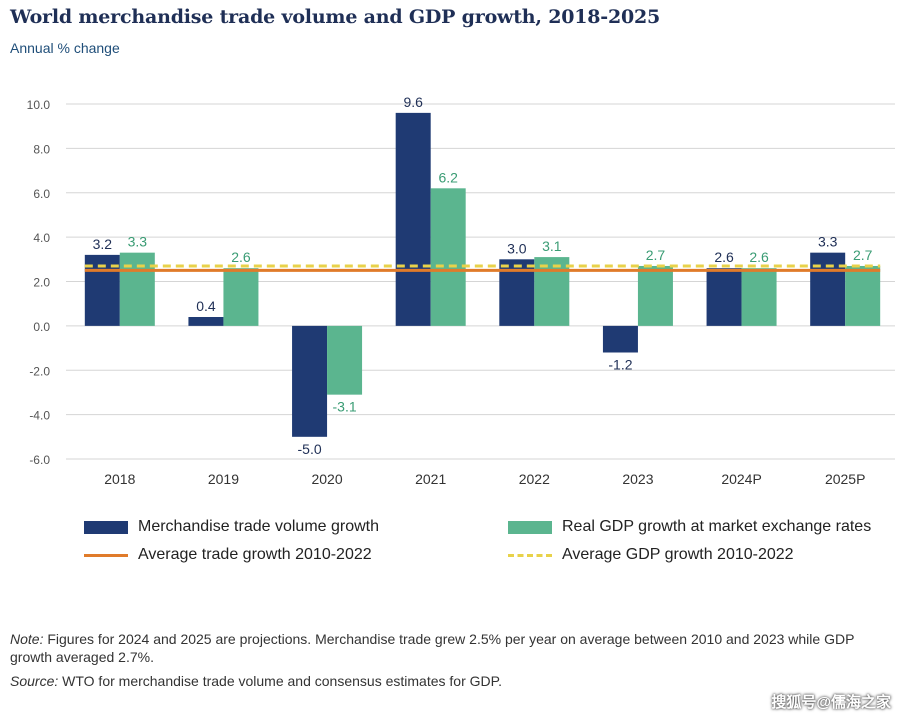 The width and height of the screenshot is (907, 720). What do you see at coordinates (39, 371) in the screenshot?
I see `y-tick-label: -2.0` at bounding box center [39, 371].